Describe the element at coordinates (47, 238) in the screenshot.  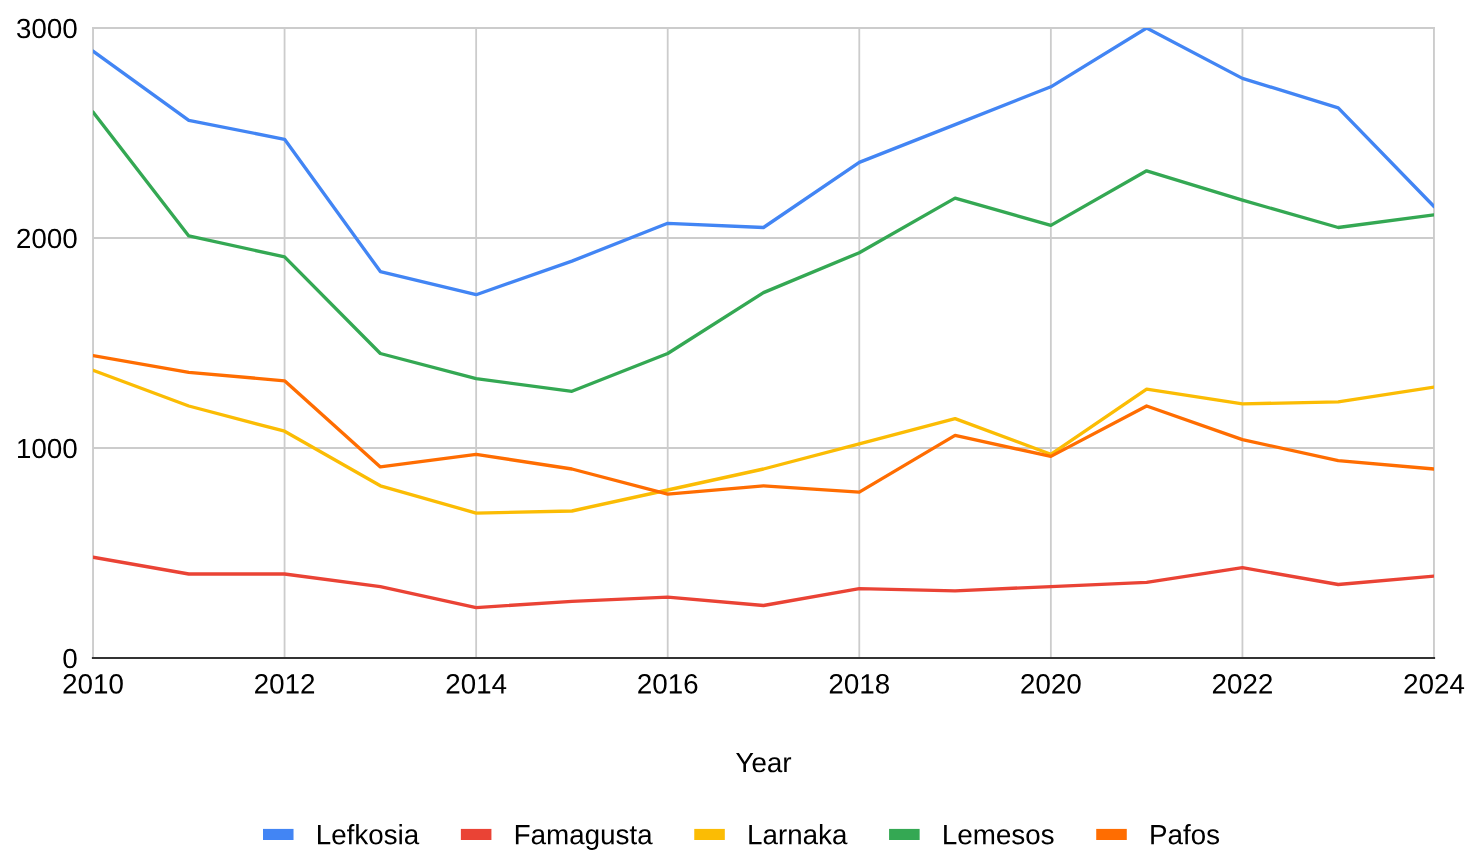
I see `y-tick-label: 2000` at that location.